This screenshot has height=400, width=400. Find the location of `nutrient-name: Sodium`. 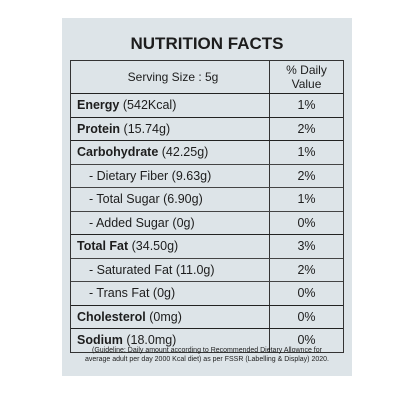

nutrient-name: Sodium is located at coordinates (100, 340).